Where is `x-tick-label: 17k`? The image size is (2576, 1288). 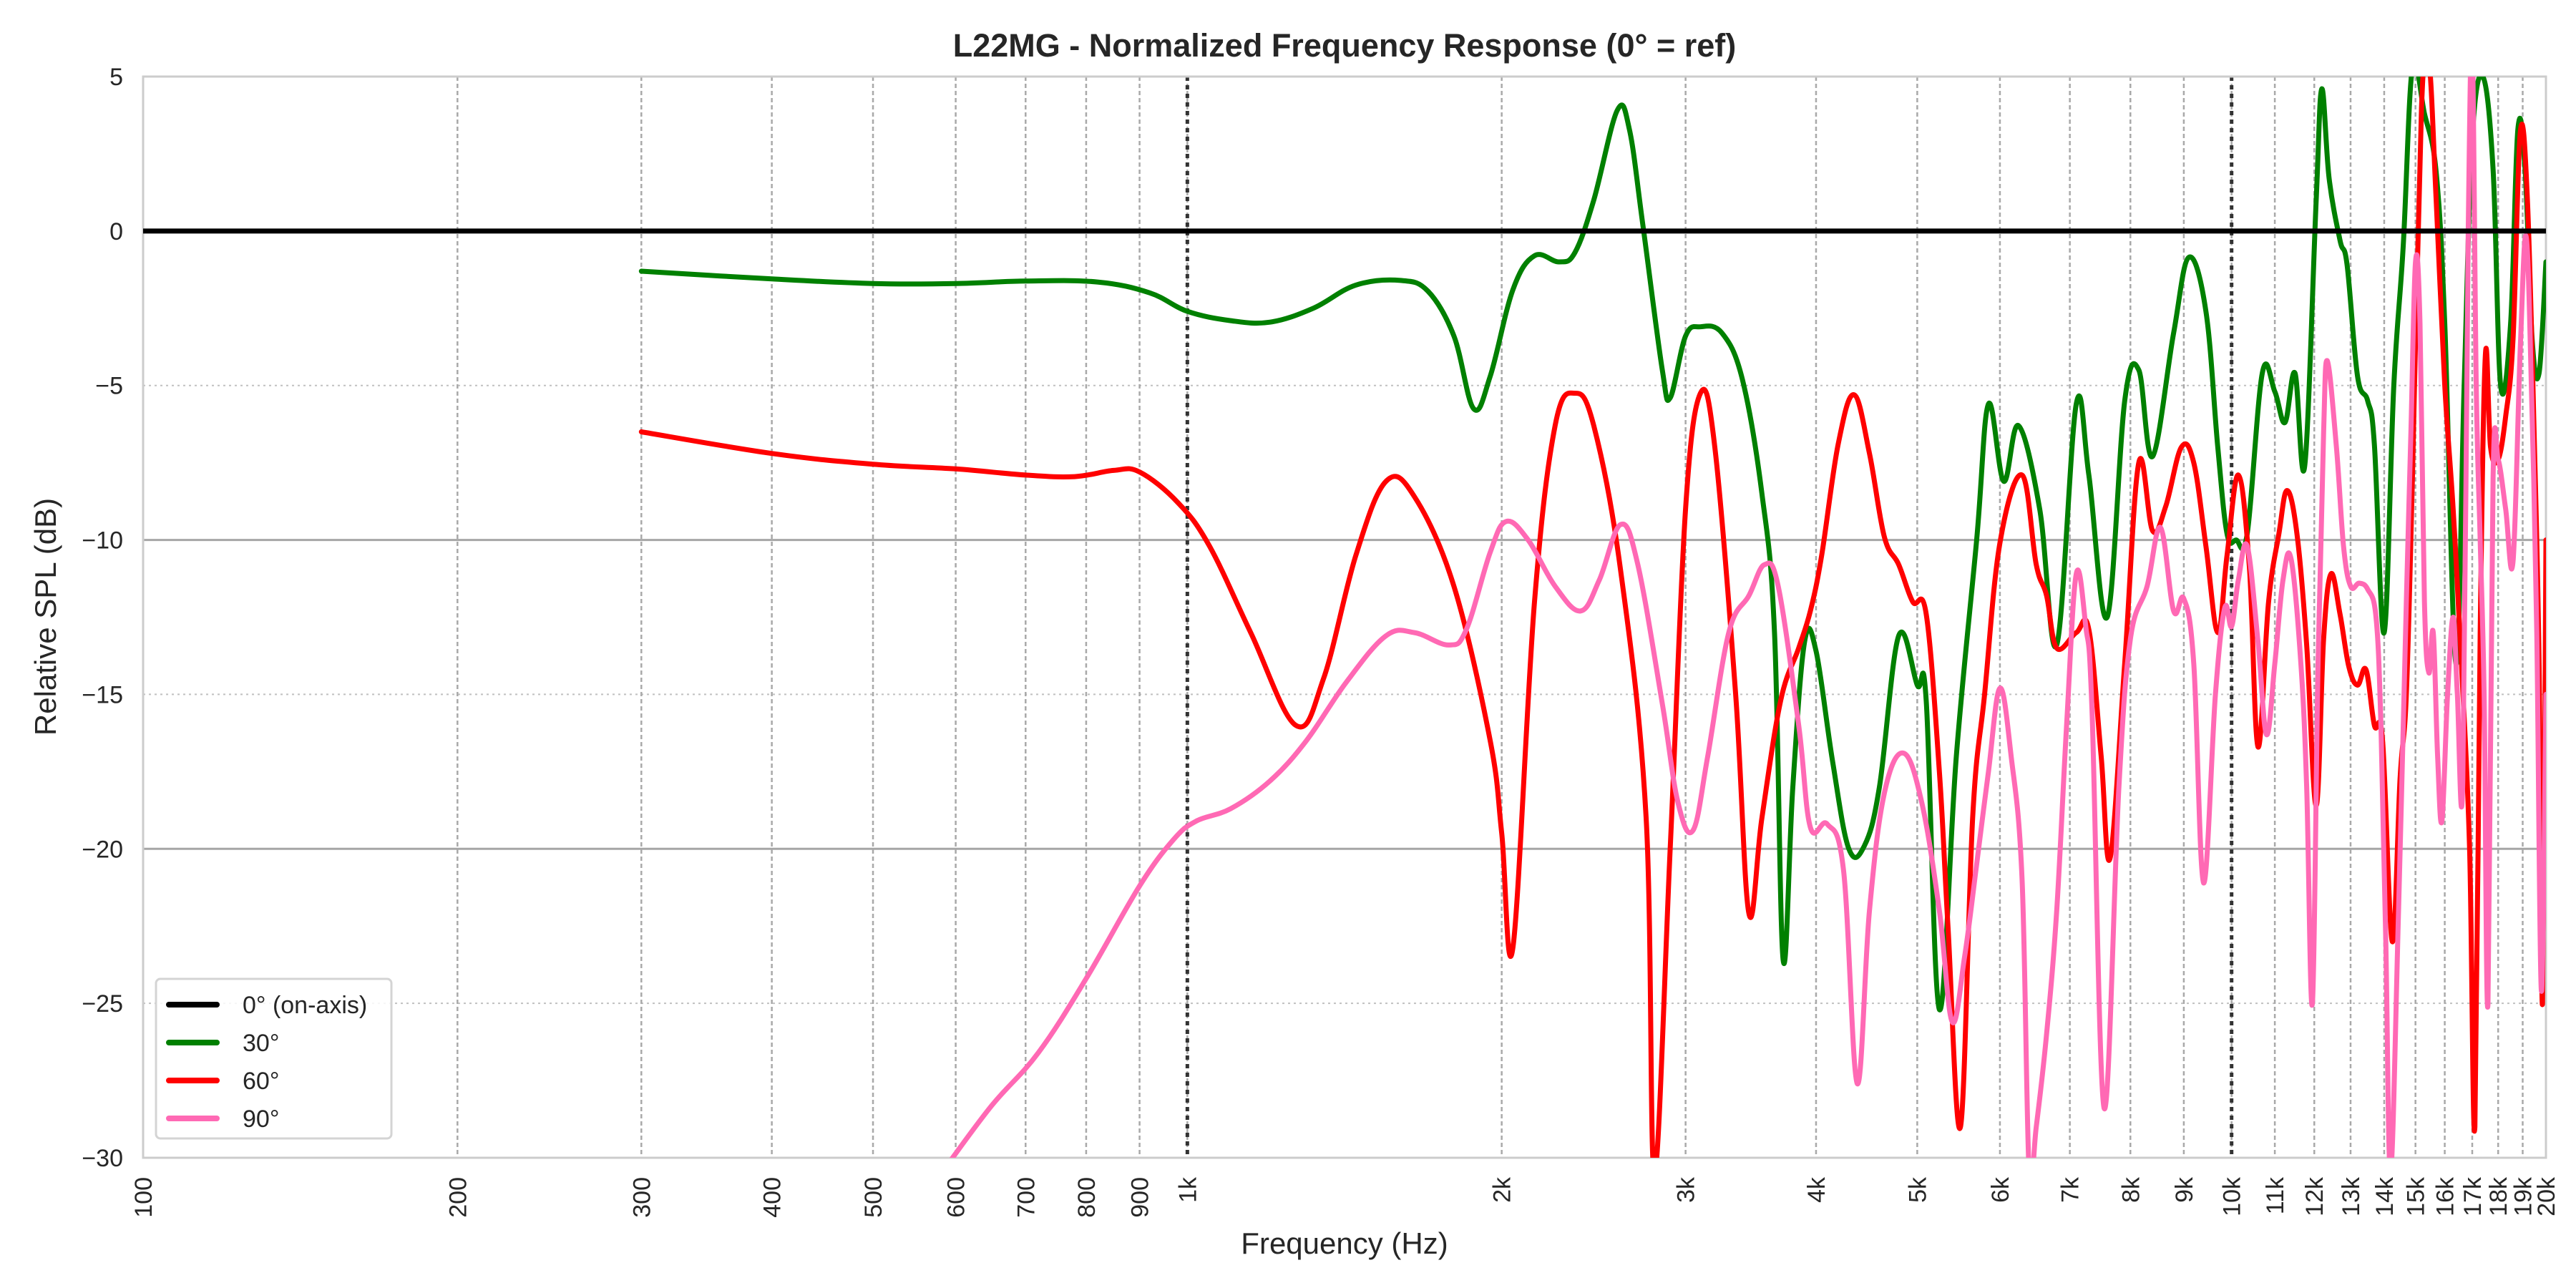
x-tick-label: 17k is located at coordinates (2473, 1196).